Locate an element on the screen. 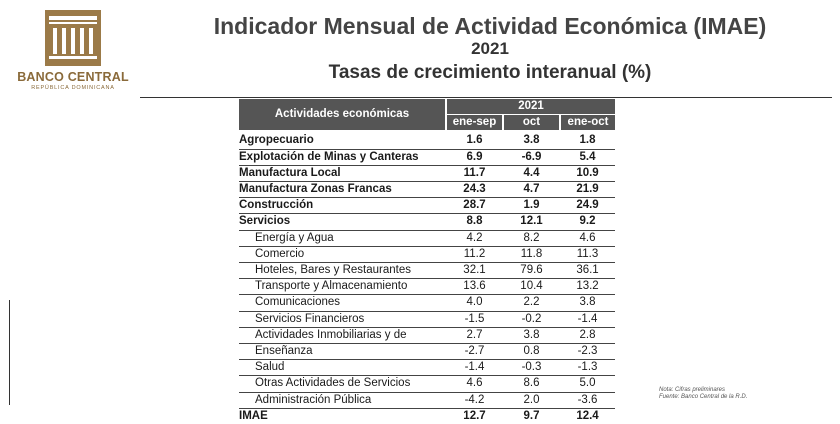 The height and width of the screenshot is (424, 840). value-ene-sep: 32.1 is located at coordinates (474, 271).